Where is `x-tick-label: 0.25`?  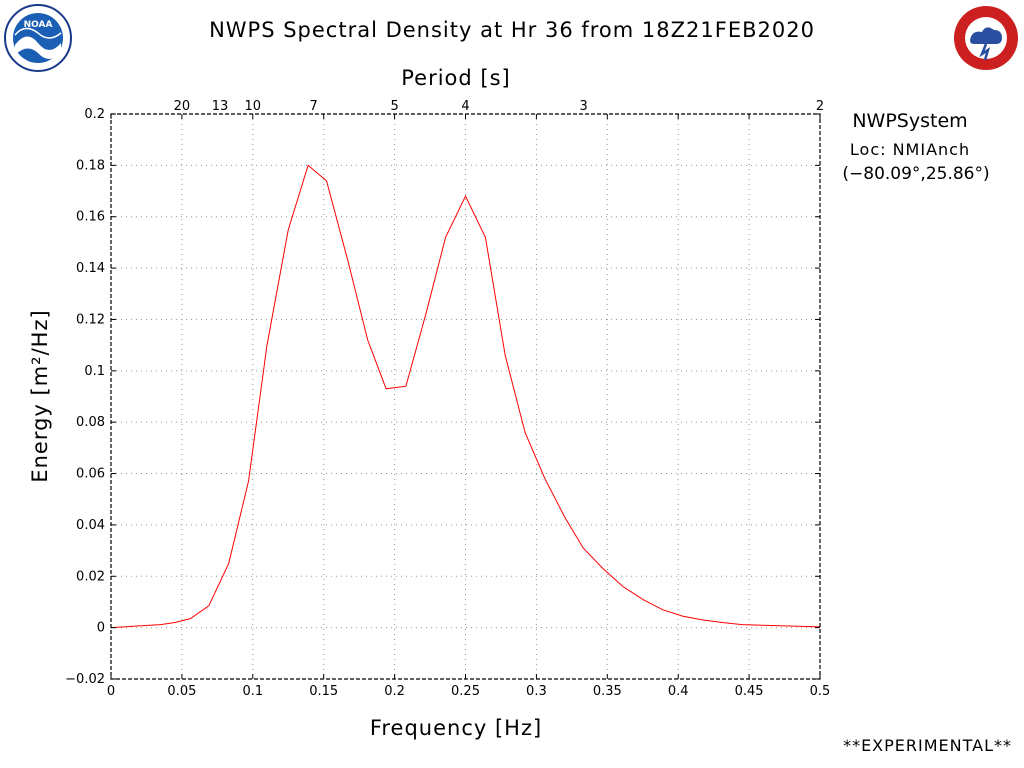 x-tick-label: 0.25 is located at coordinates (465, 691).